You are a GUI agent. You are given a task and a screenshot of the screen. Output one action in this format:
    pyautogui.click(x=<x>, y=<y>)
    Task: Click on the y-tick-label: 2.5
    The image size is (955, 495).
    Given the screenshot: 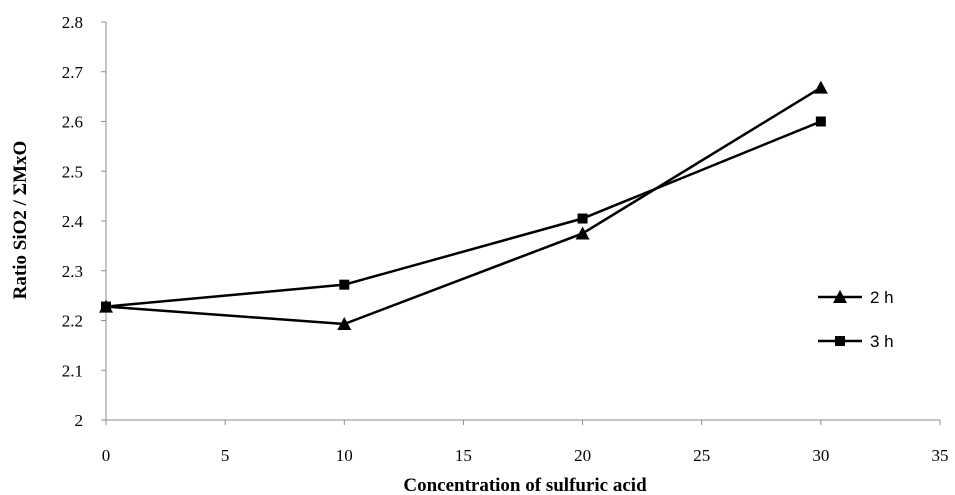 What is the action you would take?
    pyautogui.click(x=72, y=171)
    